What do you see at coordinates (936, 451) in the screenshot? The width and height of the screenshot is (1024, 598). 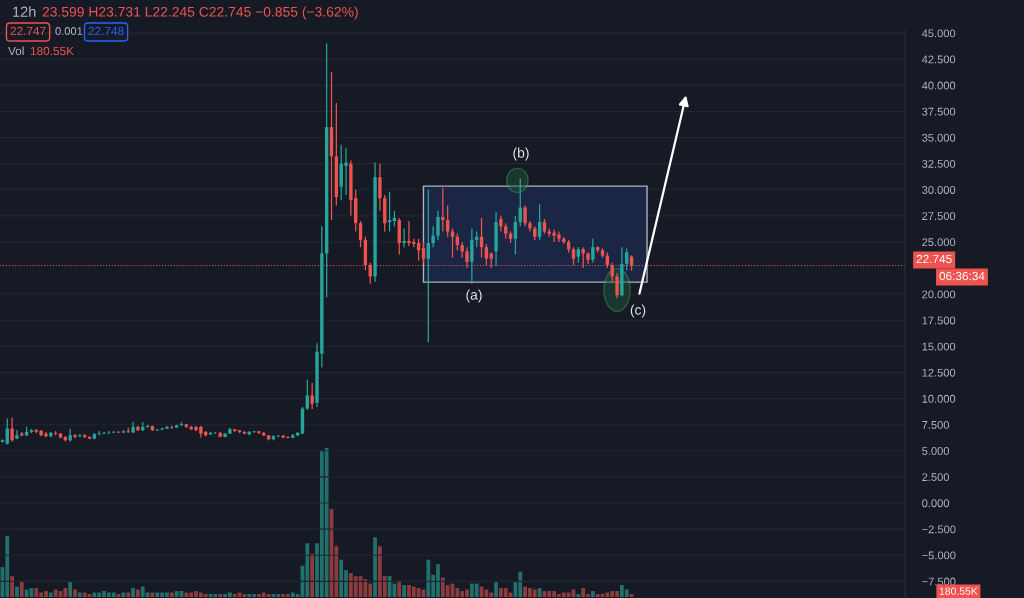 I see `y-tick-label: 5.000` at bounding box center [936, 451].